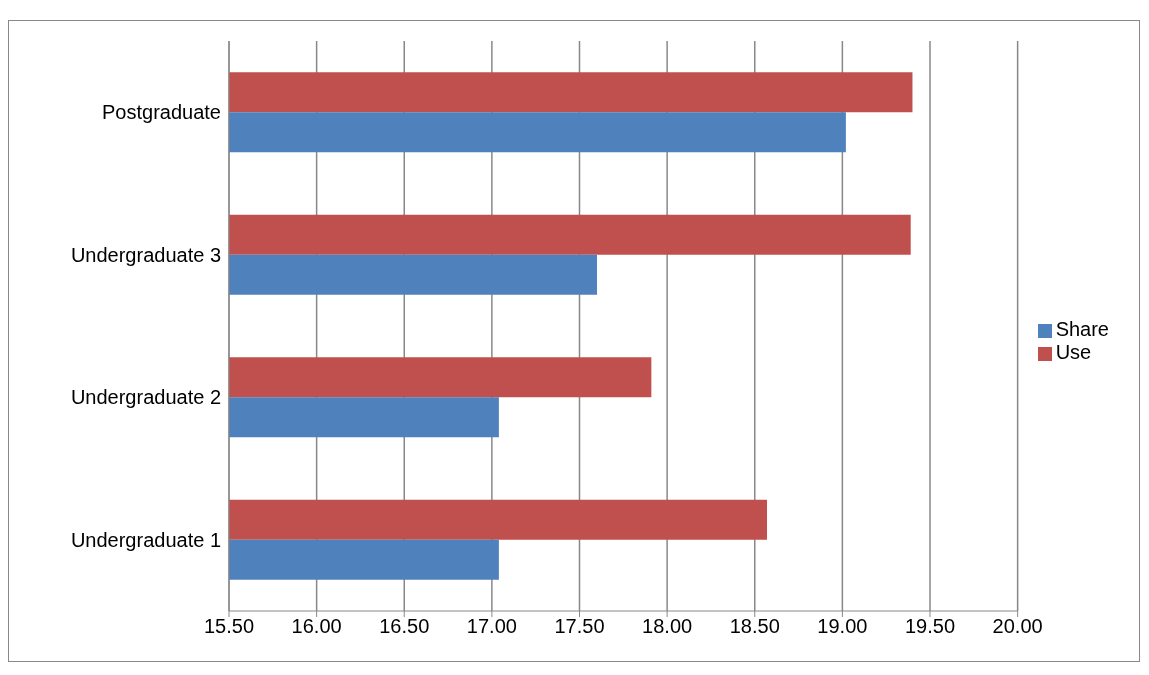 The width and height of the screenshot is (1149, 675). Describe the element at coordinates (316, 626) in the screenshot. I see `x-tick-label: 16.00` at that location.